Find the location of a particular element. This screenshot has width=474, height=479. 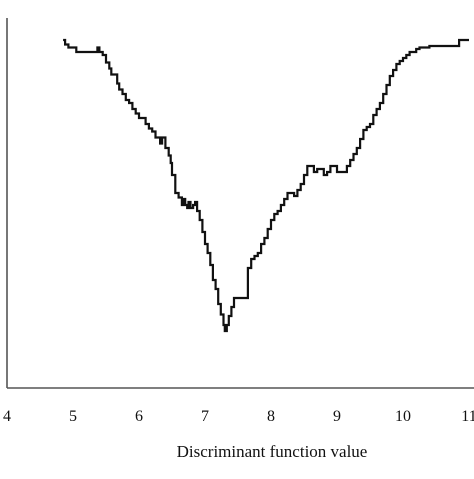

x-tick-labels: 4 5 6 7 8 9 10 11 is located at coordinates (238, 416).